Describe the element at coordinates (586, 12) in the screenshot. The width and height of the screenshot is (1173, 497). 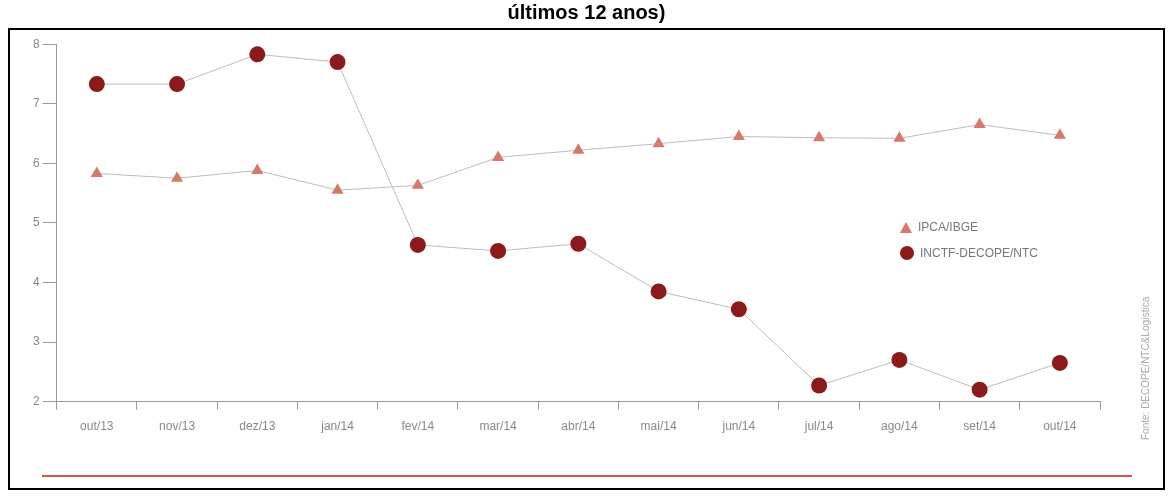
I see `chart-title: últimos 12 anos)` at that location.